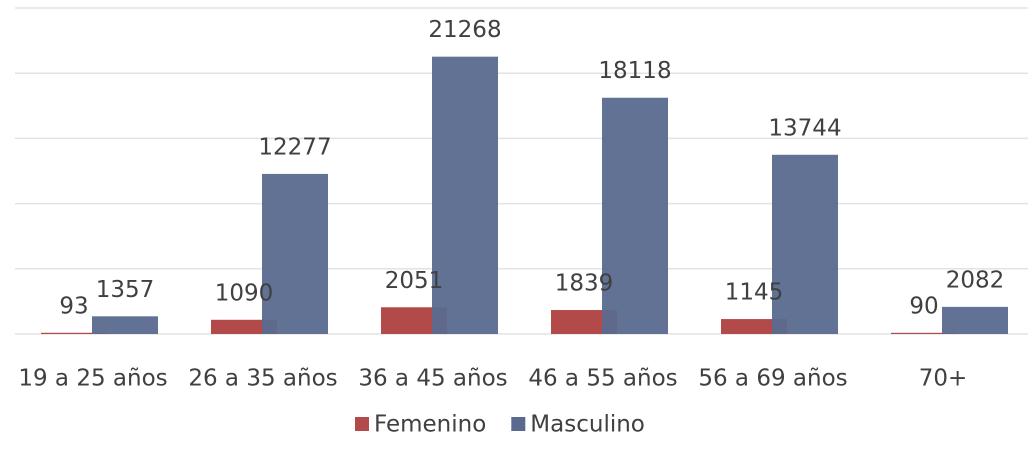 The width and height of the screenshot is (1028, 463). What do you see at coordinates (244, 293) in the screenshot?
I see `data-label: 1090` at bounding box center [244, 293].